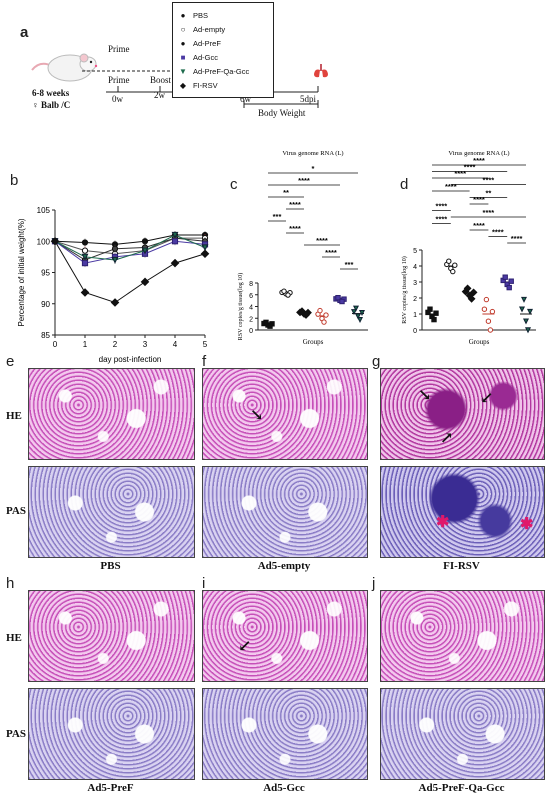 The height and width of the screenshot is (799, 550). Describe the element at coordinates (14, 180) in the screenshot. I see `panel-label-b: b` at that location.